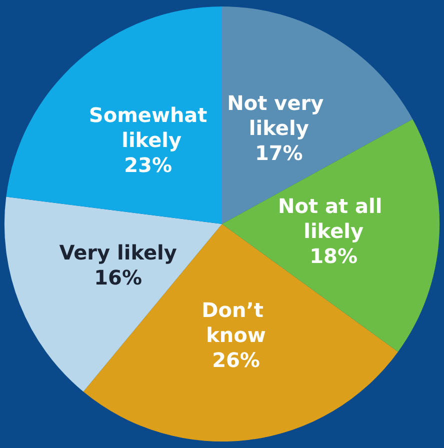 Image resolution: width=444 pixels, height=448 pixels. What do you see at coordinates (334, 219) in the screenshot?
I see `slice-label: Not at all likely` at bounding box center [334, 219].